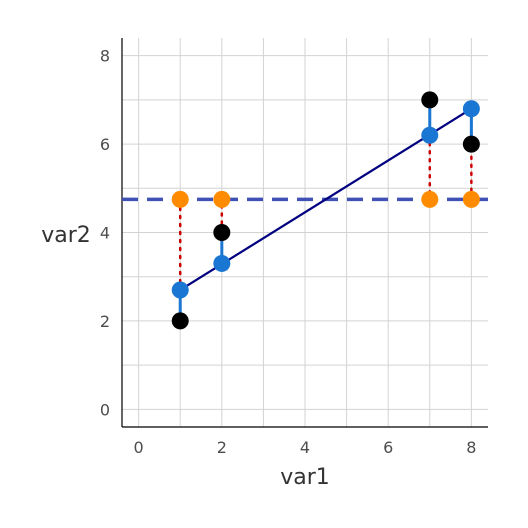 This screenshot has height=528, width=528. I want to click on x-tick-label: 8, so click(471, 447).